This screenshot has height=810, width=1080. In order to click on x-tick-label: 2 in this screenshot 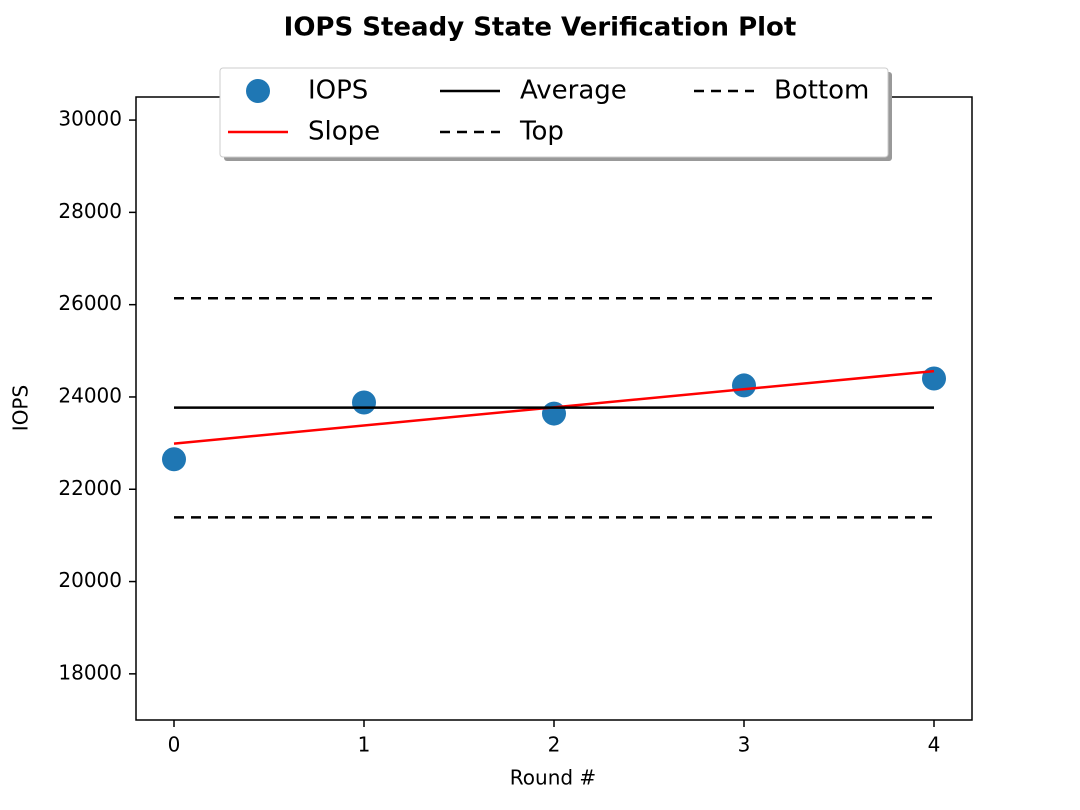, I will do `click(554, 745)`.